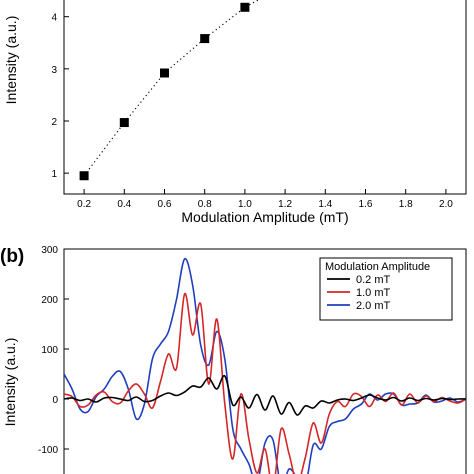 Image resolution: width=474 pixels, height=474 pixels. Describe the element at coordinates (406, 204) in the screenshot. I see `panel-a-x-tick-label: 1.8` at that location.